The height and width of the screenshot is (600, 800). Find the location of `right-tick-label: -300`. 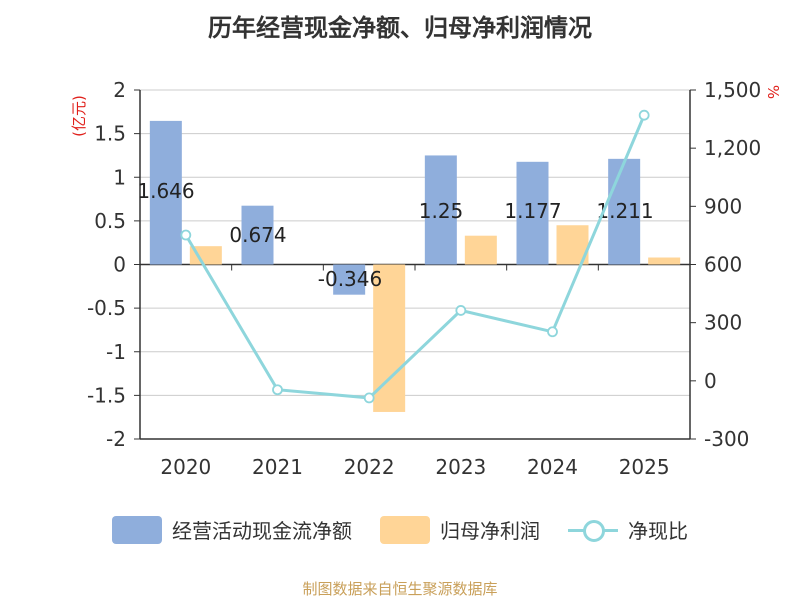

right-tick-label: -300 is located at coordinates (726, 439).